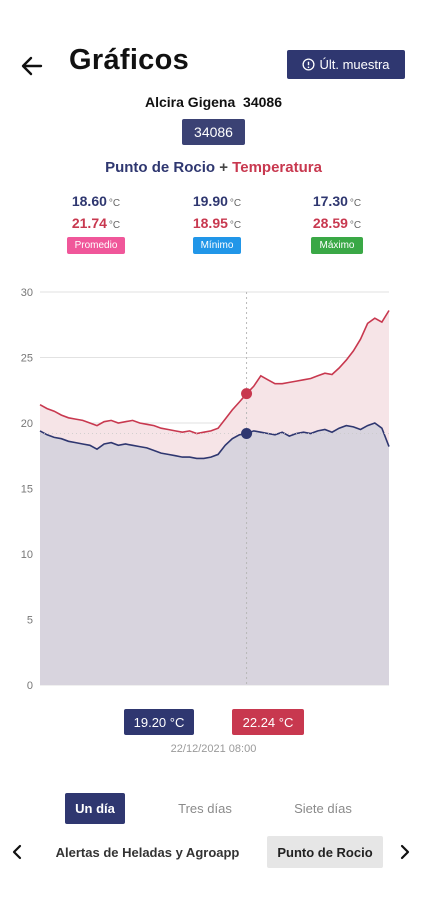 The width and height of the screenshot is (427, 900). What do you see at coordinates (160, 167) in the screenshot?
I see `legend-dew-point: Punto de Rocio` at bounding box center [160, 167].